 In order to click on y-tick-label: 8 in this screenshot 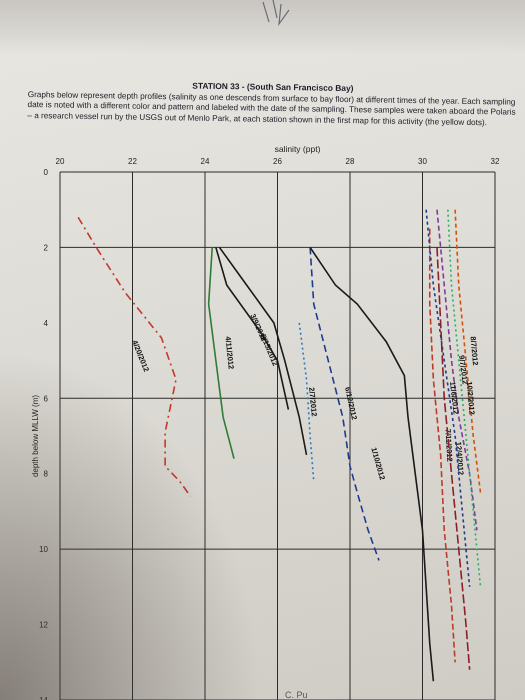, I will do `click(46, 474)`.